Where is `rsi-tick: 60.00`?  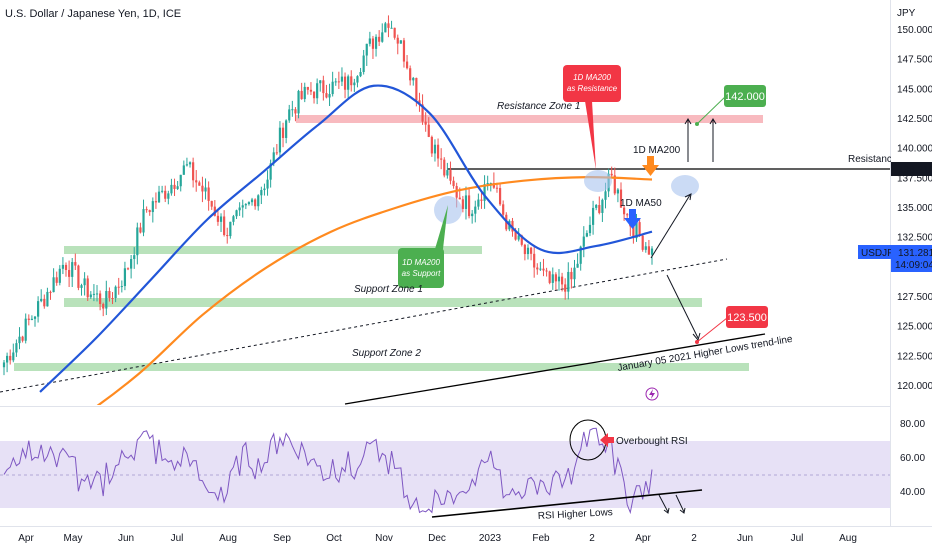
rsi-tick: 60.00 is located at coordinates (912, 458).